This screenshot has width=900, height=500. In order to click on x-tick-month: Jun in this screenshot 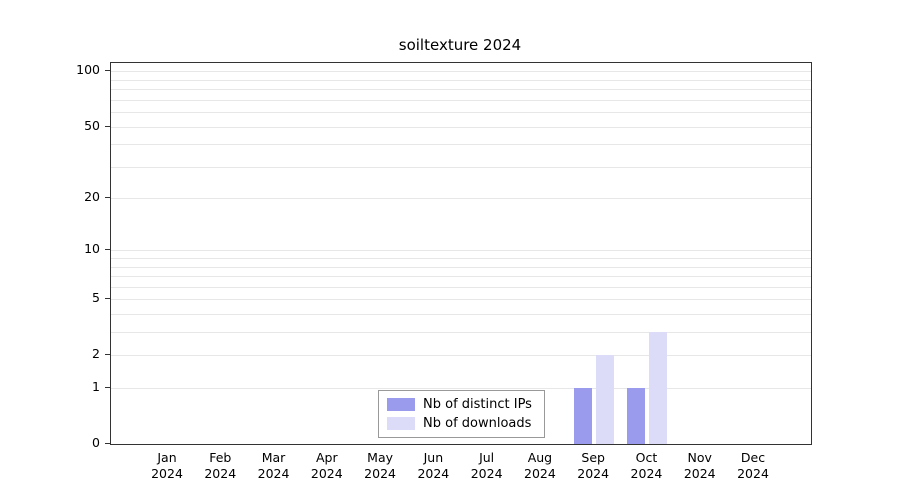, I will do `click(433, 457)`.